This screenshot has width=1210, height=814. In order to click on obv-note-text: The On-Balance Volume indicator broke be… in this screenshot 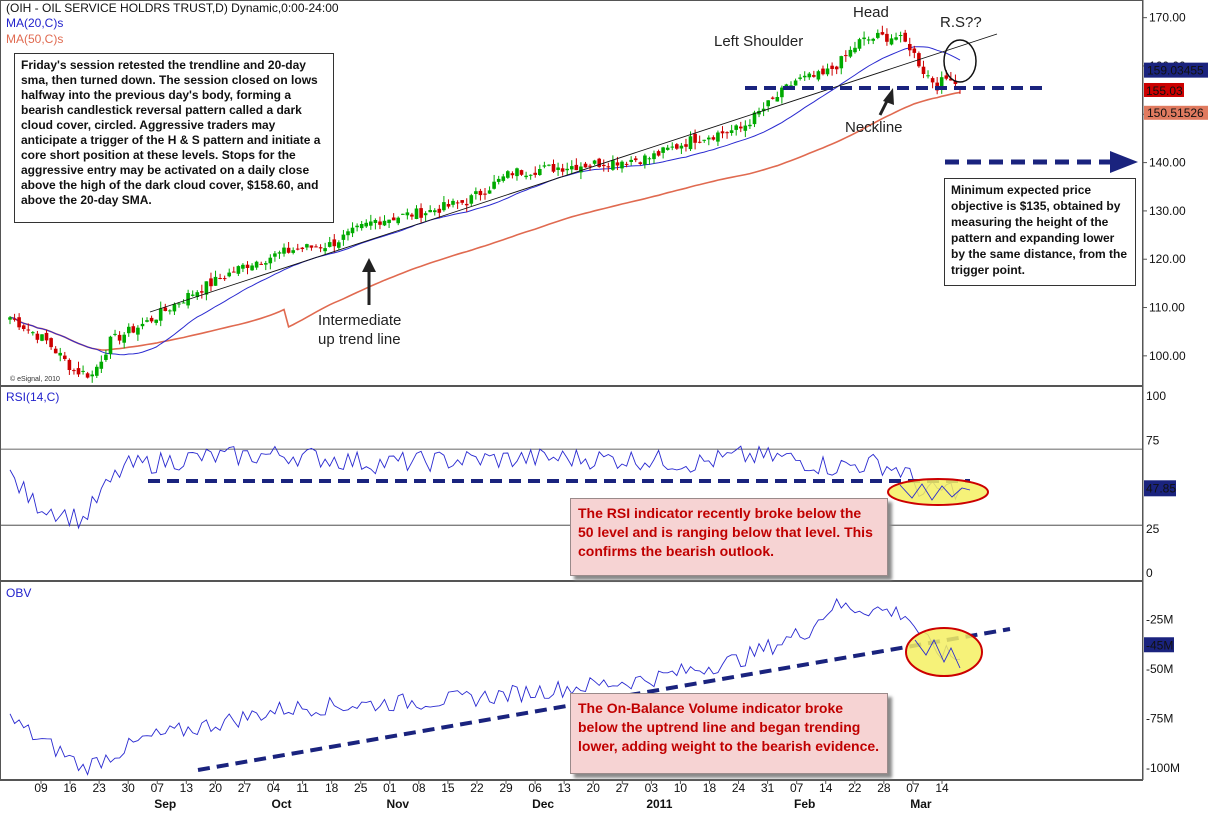, I will do `click(729, 727)`.